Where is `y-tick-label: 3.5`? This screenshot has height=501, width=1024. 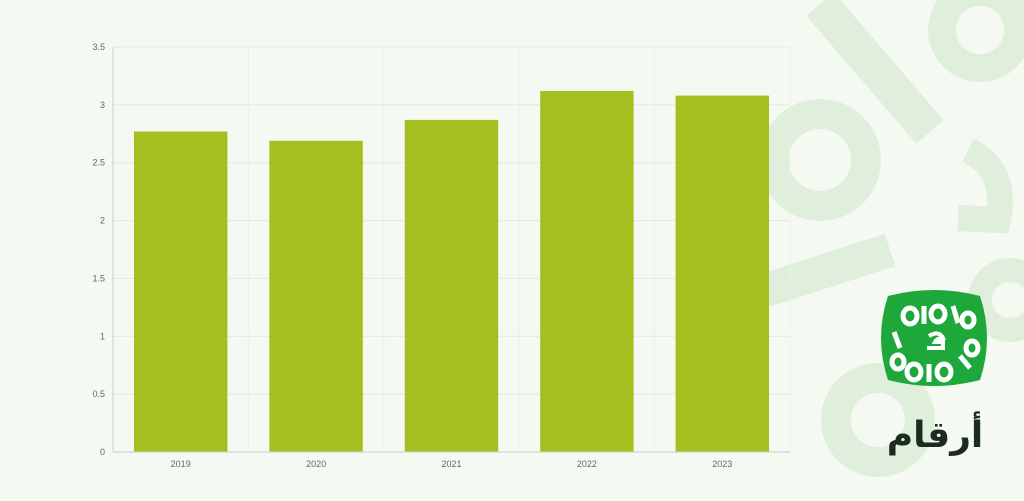
y-tick-label: 3.5 is located at coordinates (98, 47).